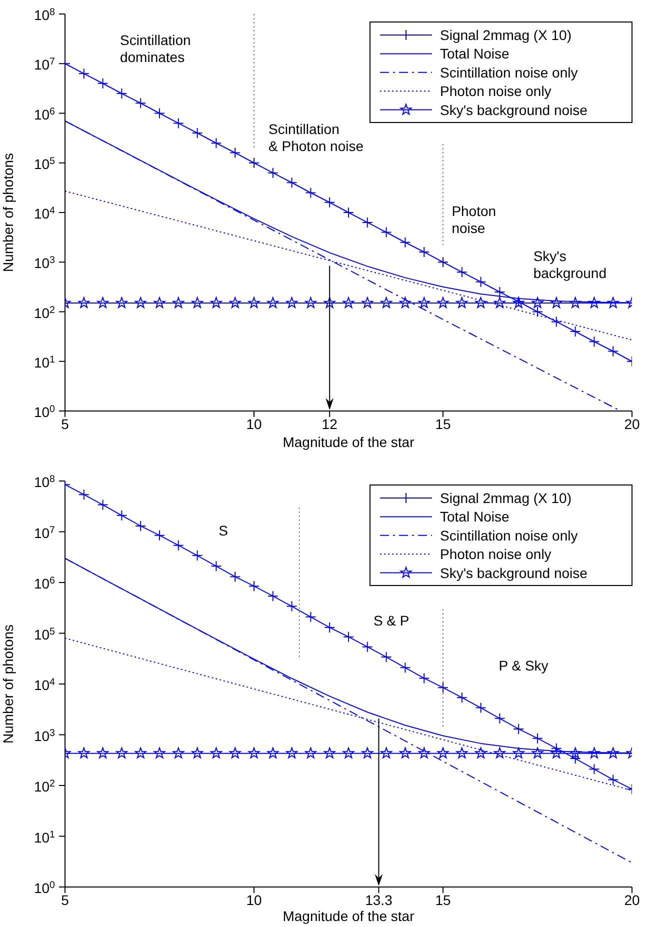 The height and width of the screenshot is (927, 647). What do you see at coordinates (506, 498) in the screenshot?
I see `legend-label: Signal 2mmag (X 10)` at bounding box center [506, 498].